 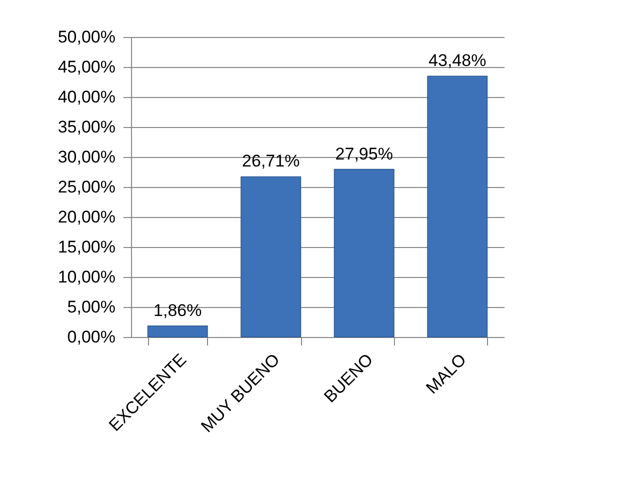 What do you see at coordinates (87, 67) in the screenshot?
I see `y-tick-label: 45,00%` at bounding box center [87, 67].